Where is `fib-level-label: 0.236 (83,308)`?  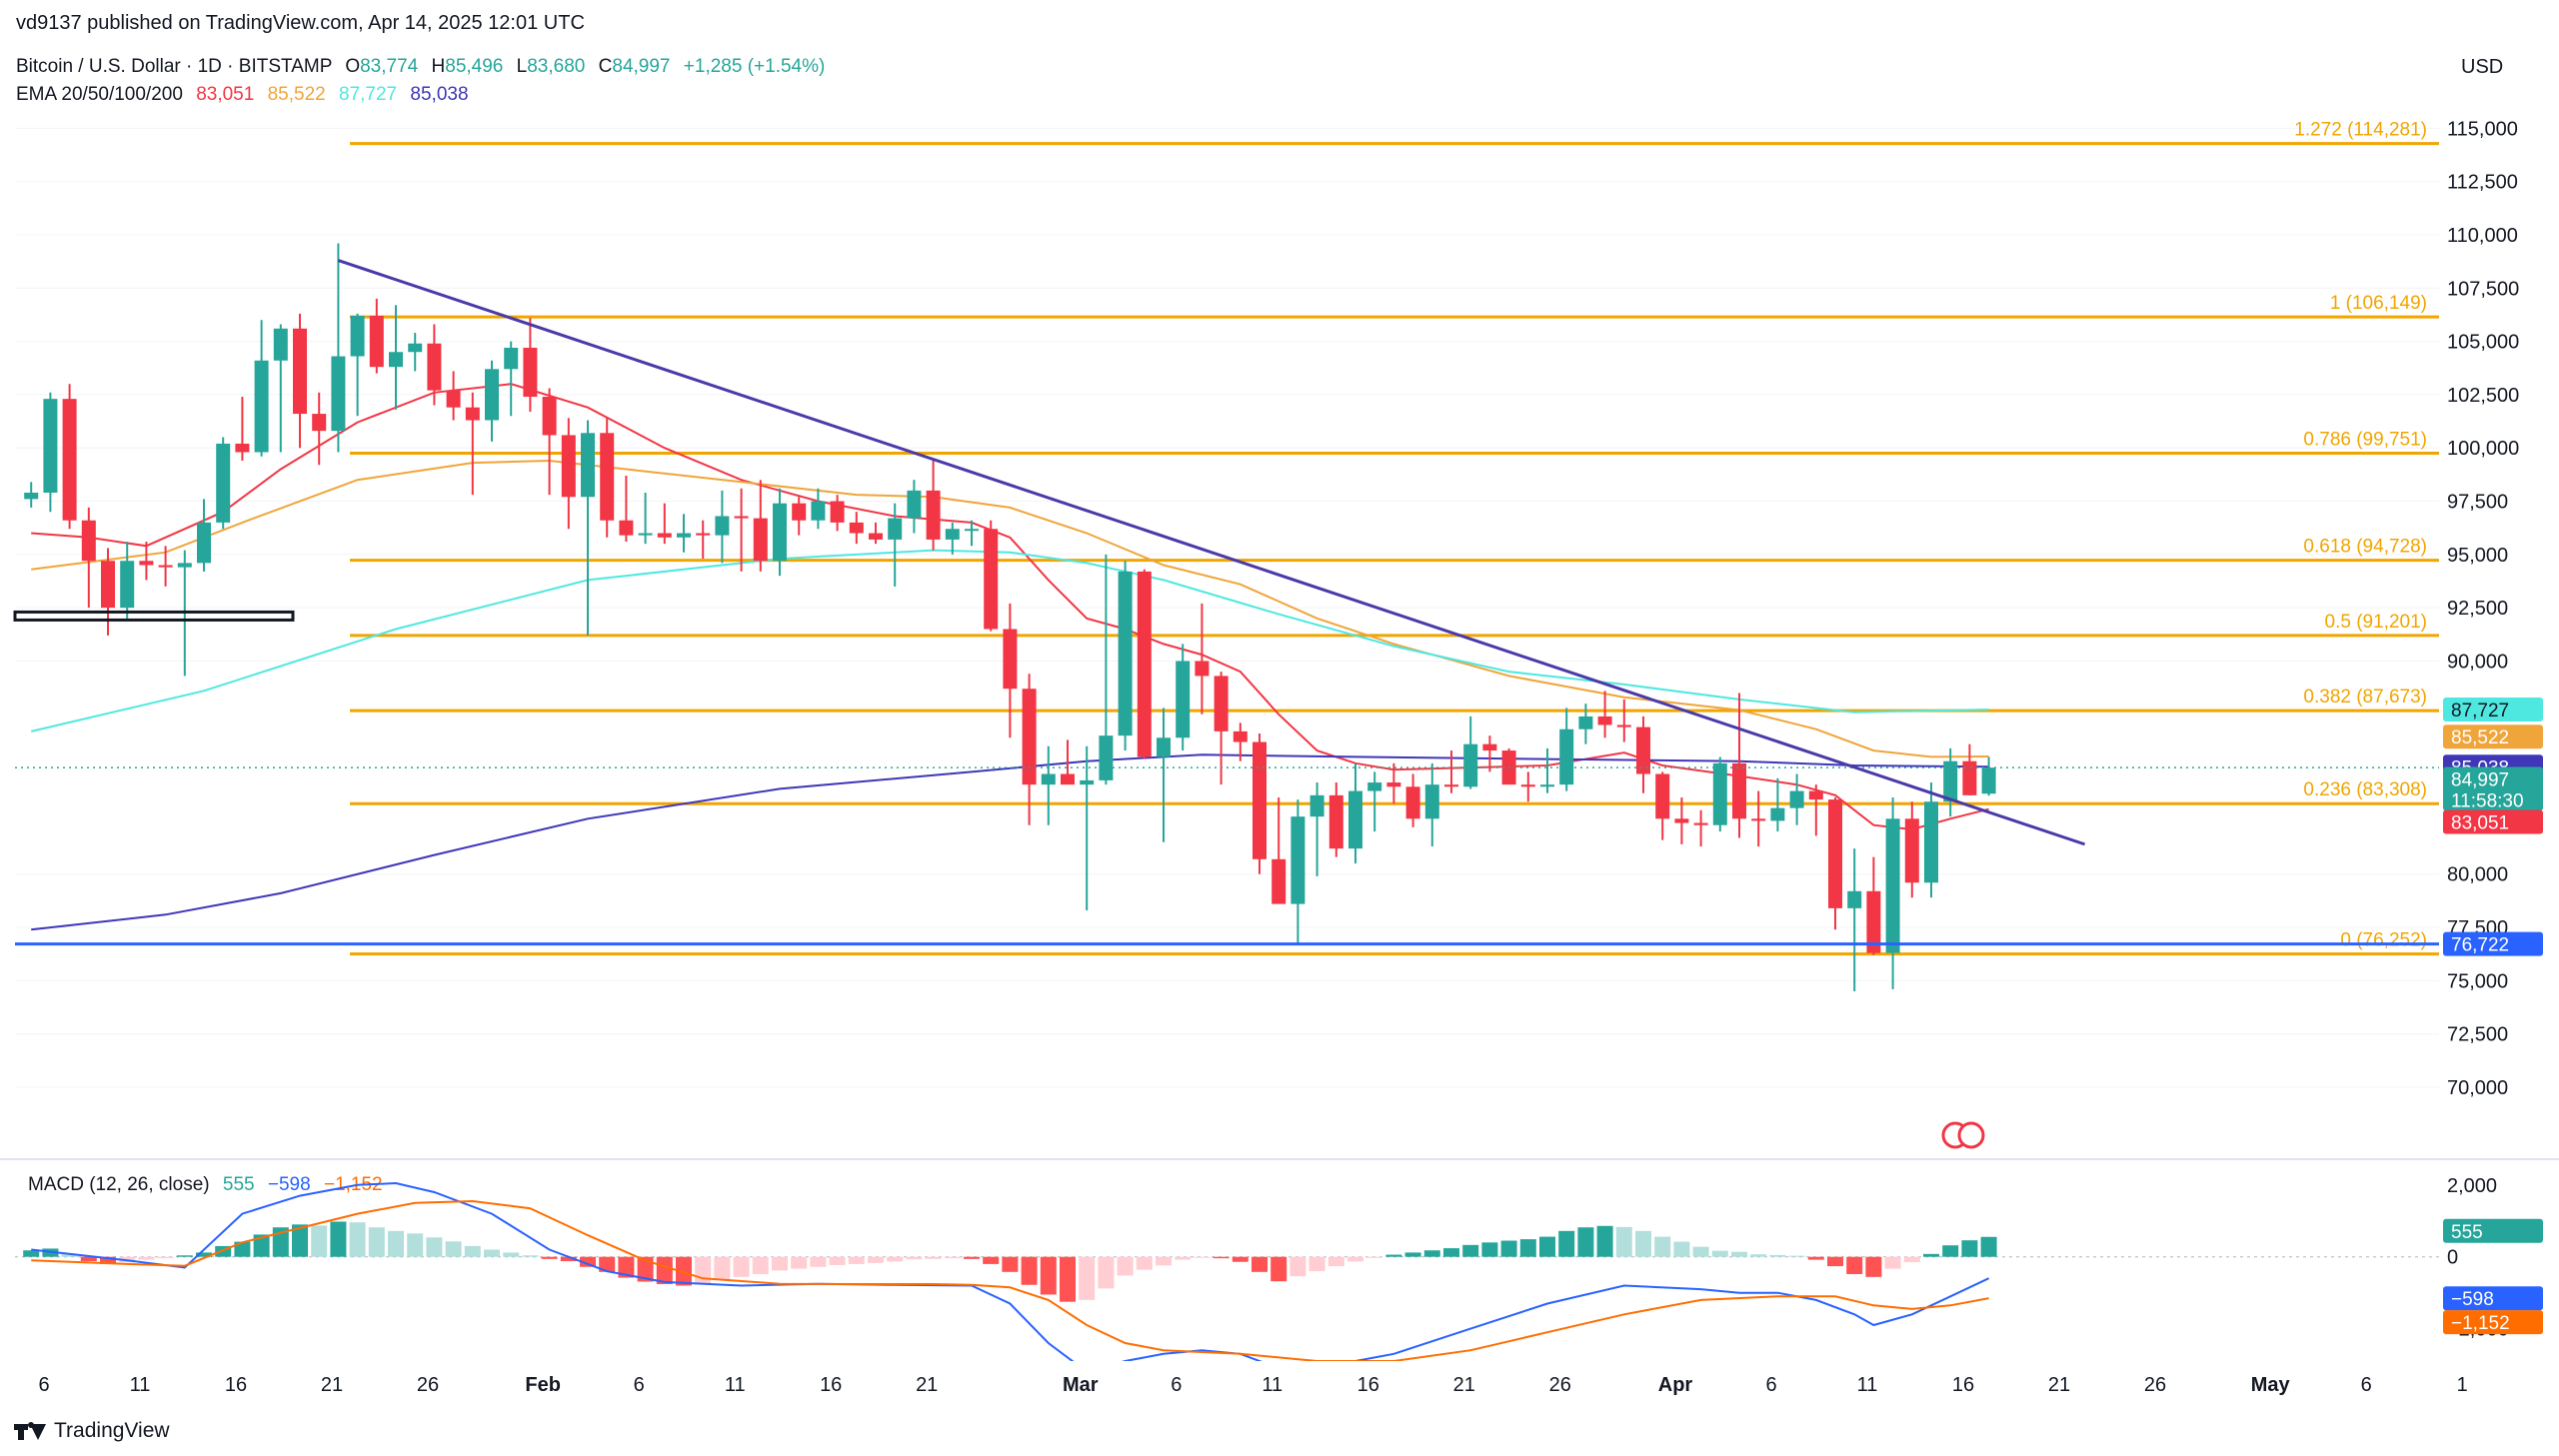
fib-level-label: 0.236 (83,308) is located at coordinates (2365, 789).